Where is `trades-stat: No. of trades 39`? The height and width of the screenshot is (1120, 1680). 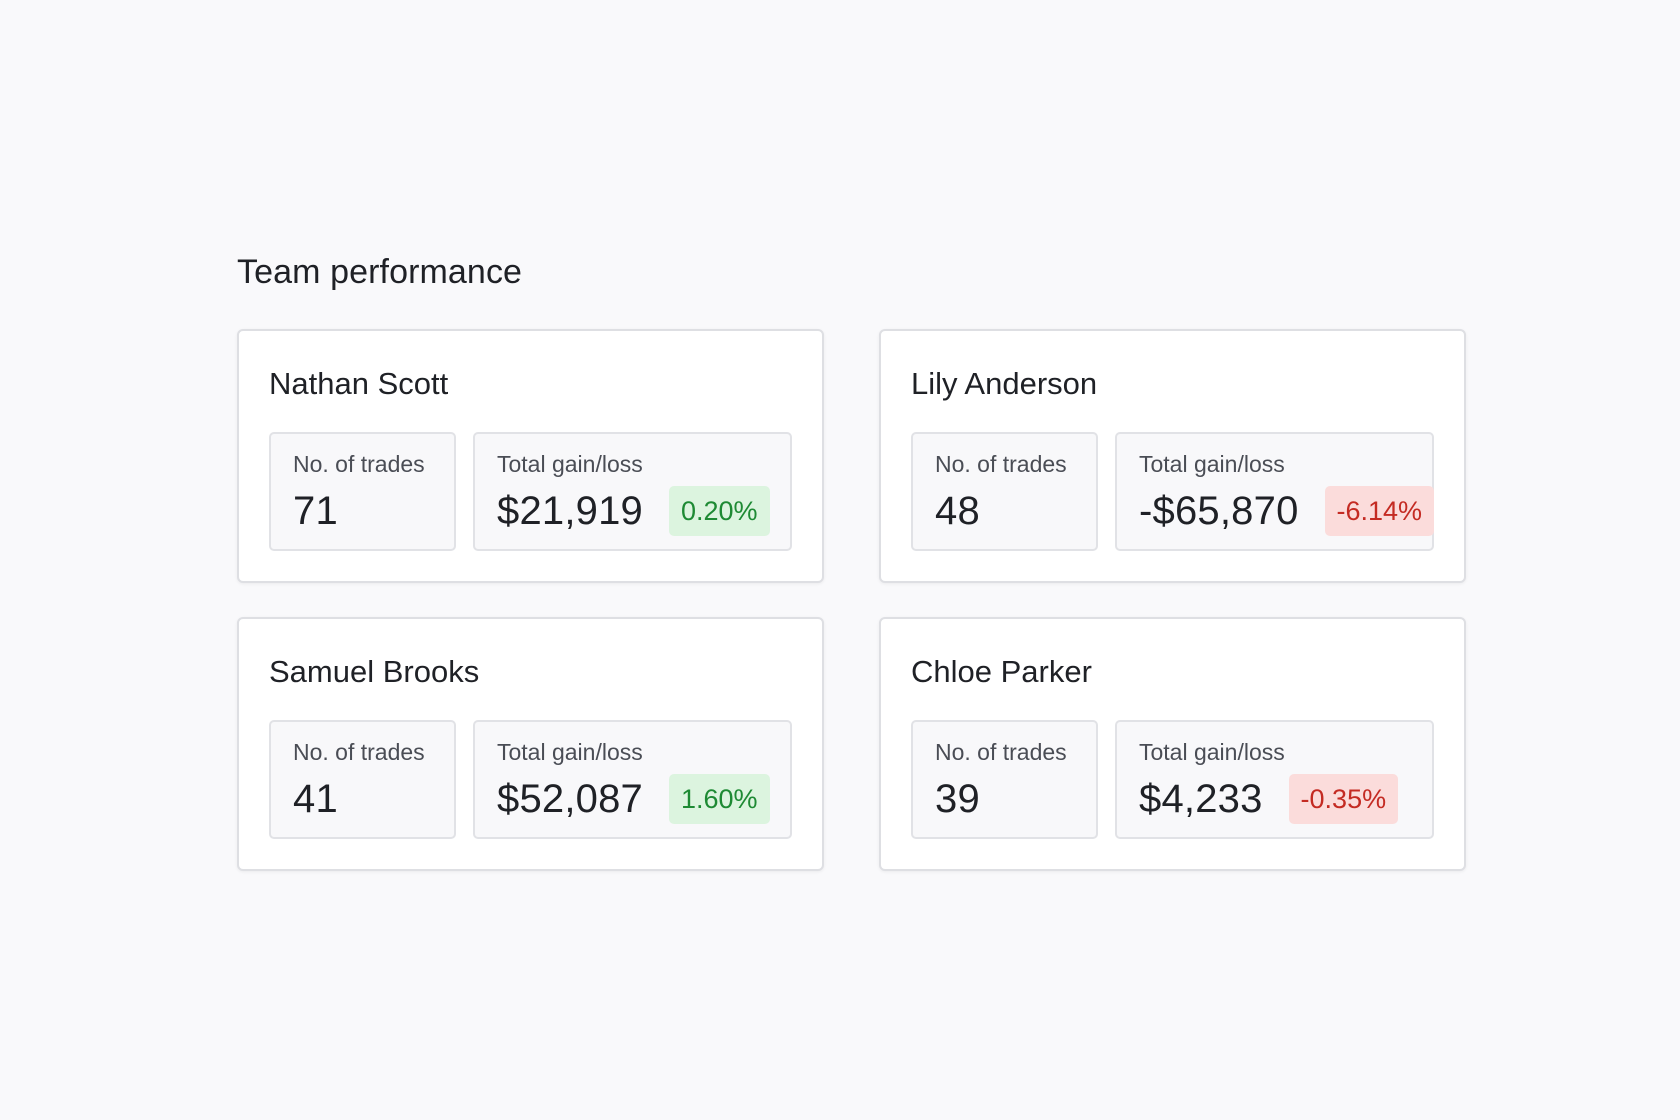 trades-stat: No. of trades 39 is located at coordinates (1004, 779).